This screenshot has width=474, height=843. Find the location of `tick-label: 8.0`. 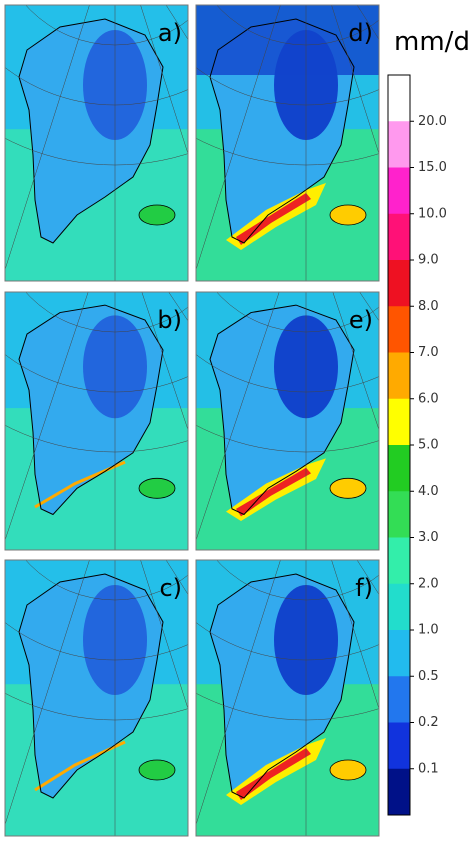

tick-label: 8.0 is located at coordinates (428, 306).